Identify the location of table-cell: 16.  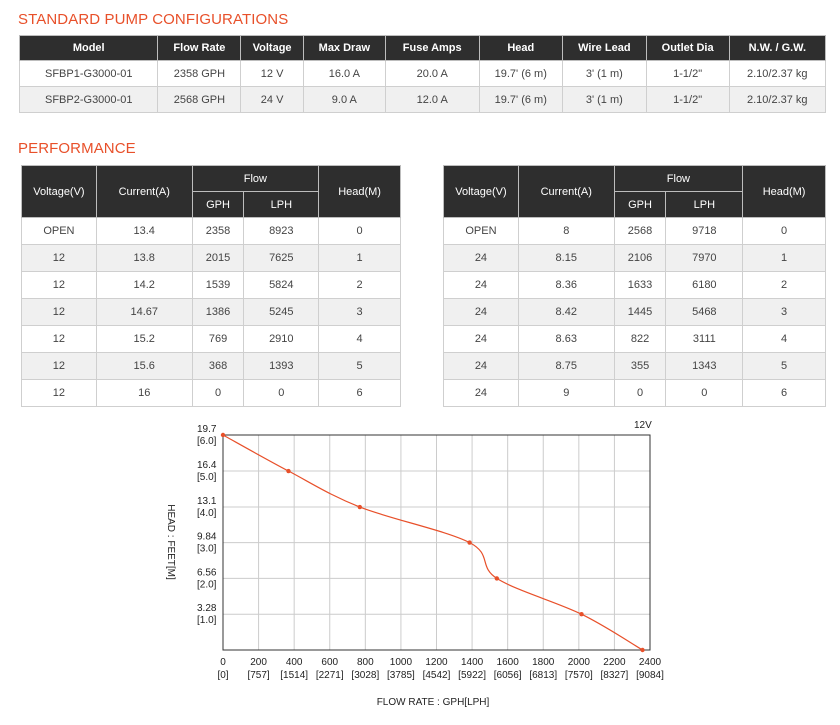
(144, 393).